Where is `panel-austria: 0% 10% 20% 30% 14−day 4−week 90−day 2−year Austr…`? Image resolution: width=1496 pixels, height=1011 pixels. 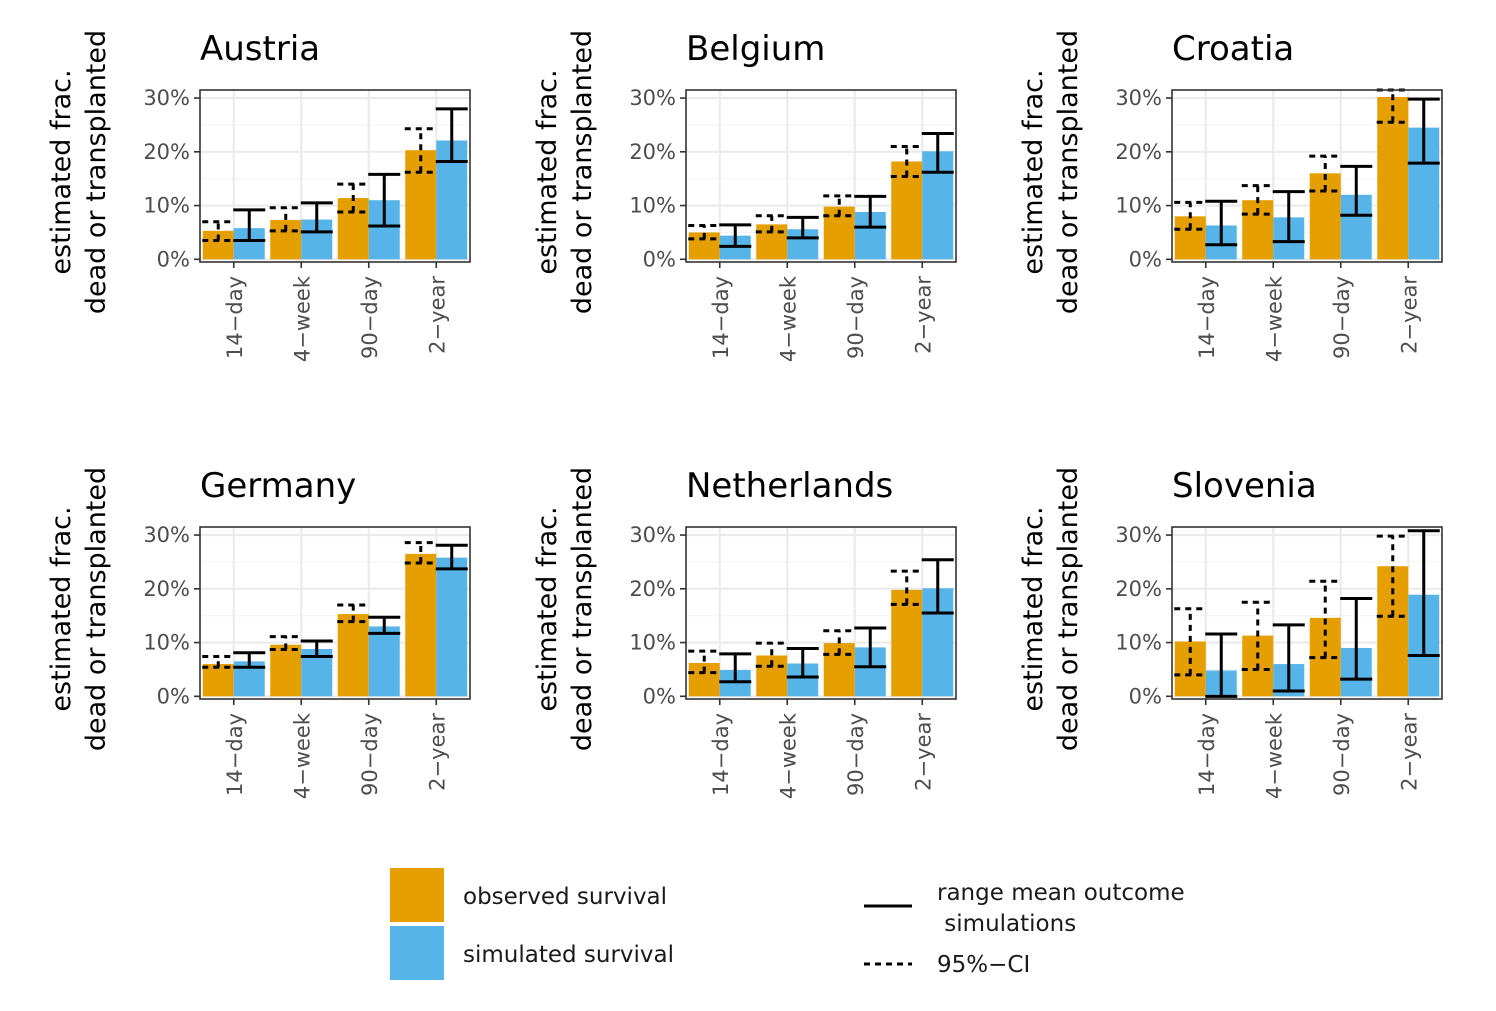
panel-austria: 0% 10% 20% 30% 14−day 4−week 90−day 2−year Austr… is located at coordinates (258, 195).